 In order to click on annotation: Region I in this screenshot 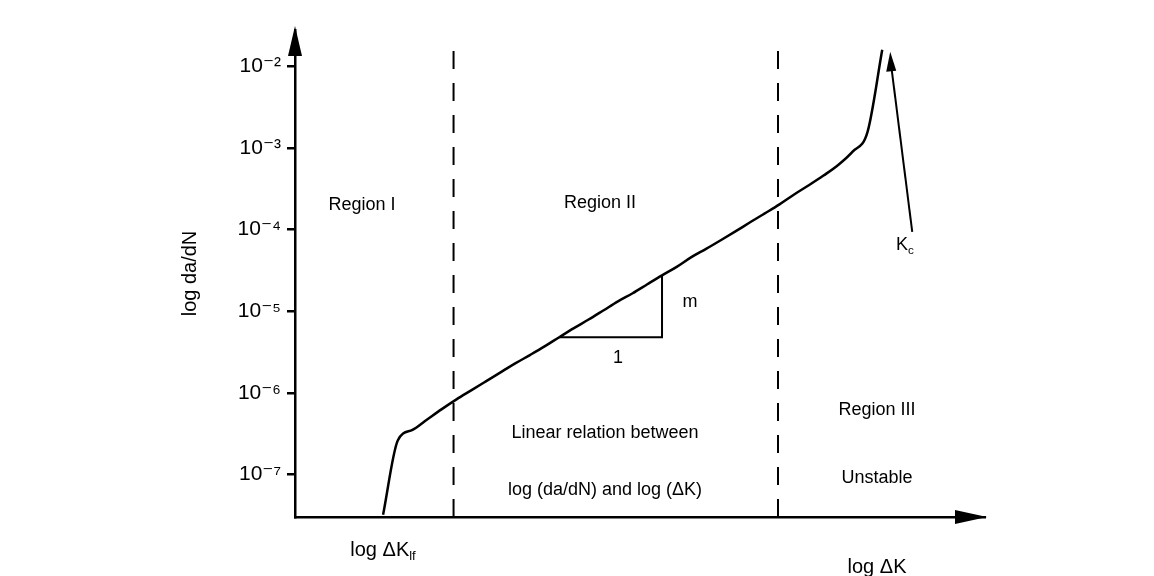, I will do `click(362, 203)`.